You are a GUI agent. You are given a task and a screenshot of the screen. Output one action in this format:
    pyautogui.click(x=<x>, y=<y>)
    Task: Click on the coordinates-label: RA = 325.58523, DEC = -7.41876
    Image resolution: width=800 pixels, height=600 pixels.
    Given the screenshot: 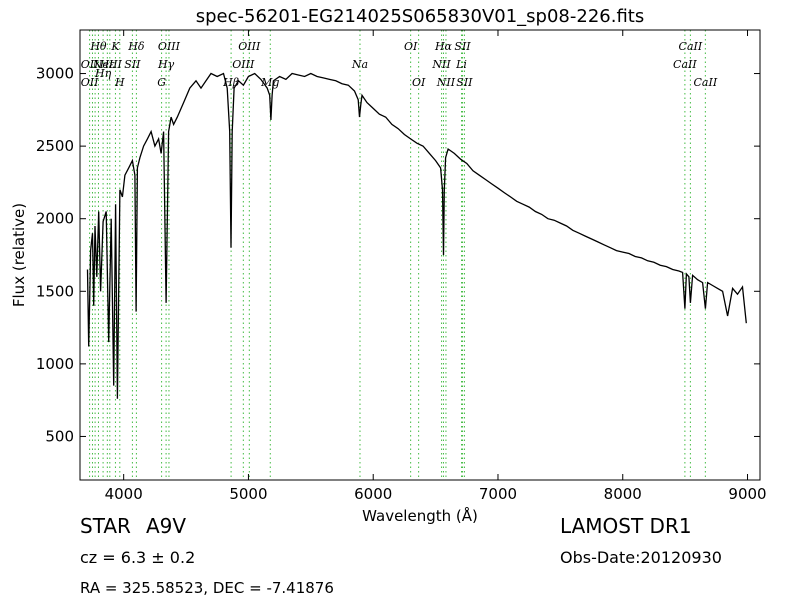 What is the action you would take?
    pyautogui.click(x=207, y=588)
    